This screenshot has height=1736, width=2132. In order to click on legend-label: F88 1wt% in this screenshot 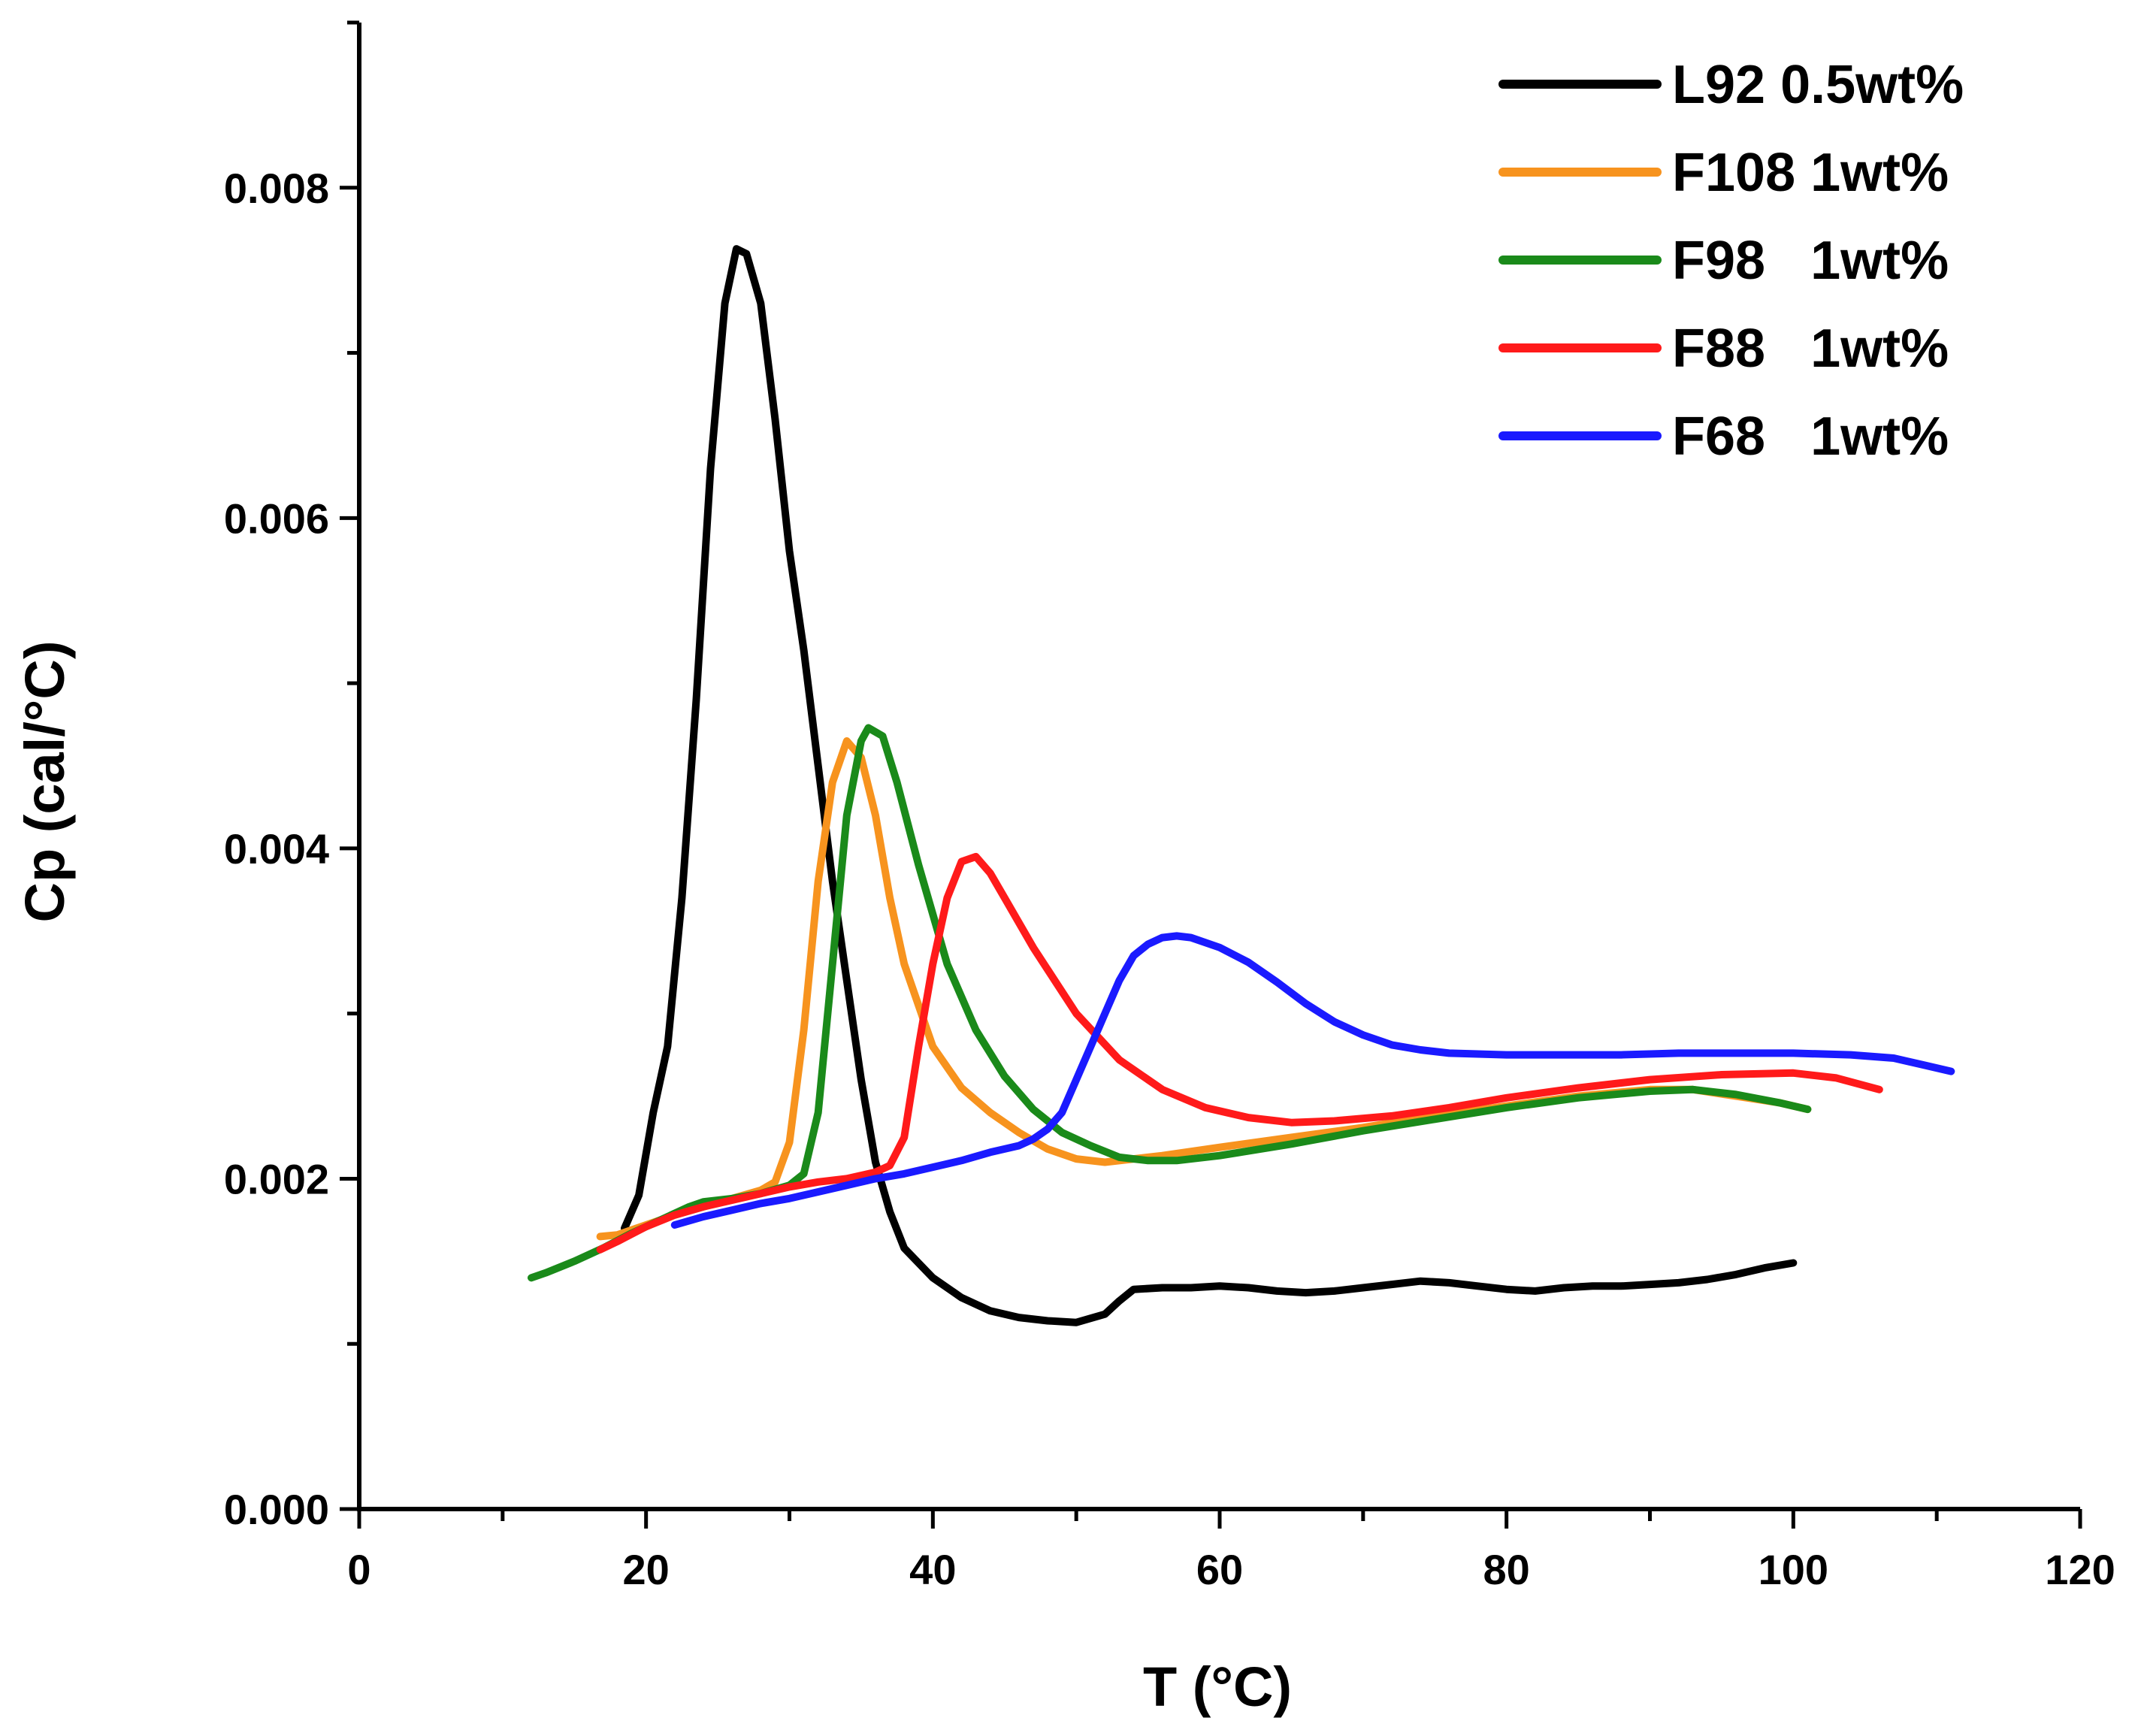, I will do `click(1810, 349)`.